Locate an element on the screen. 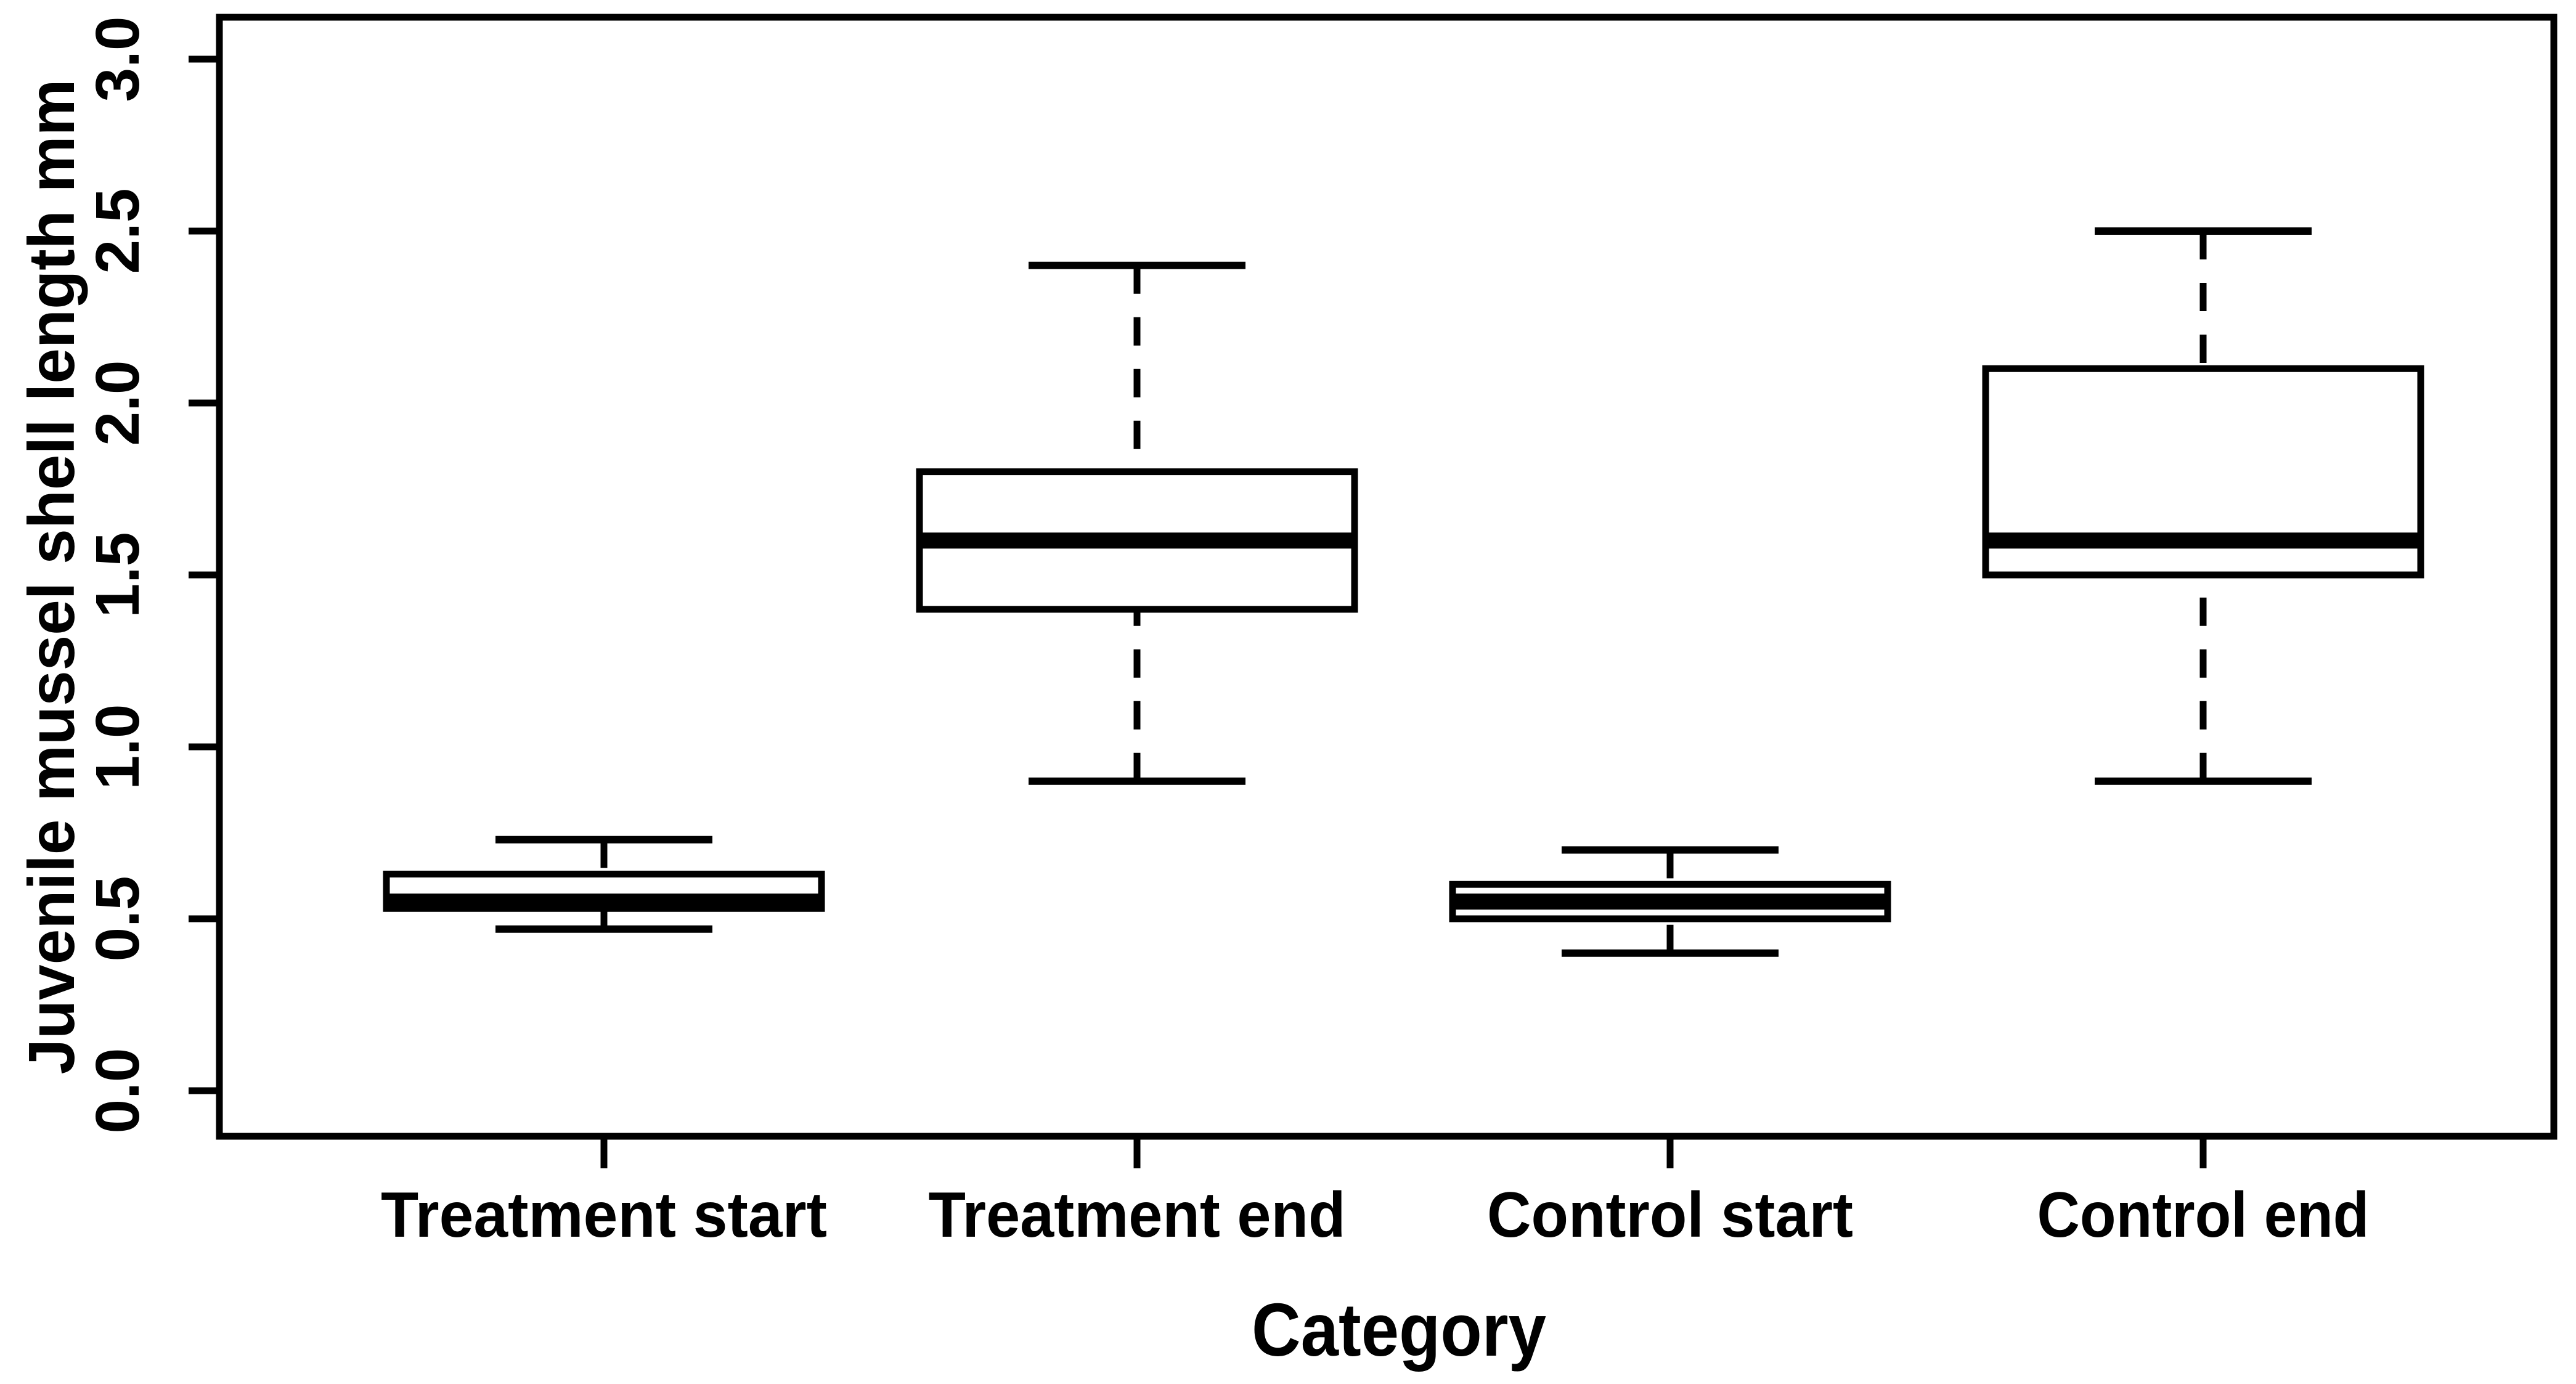 Image resolution: width=2576 pixels, height=1384 pixels. y-axis: 0.0 0.5 1.0 1.5 2.0 2.5 3.0 is located at coordinates (151, 575).